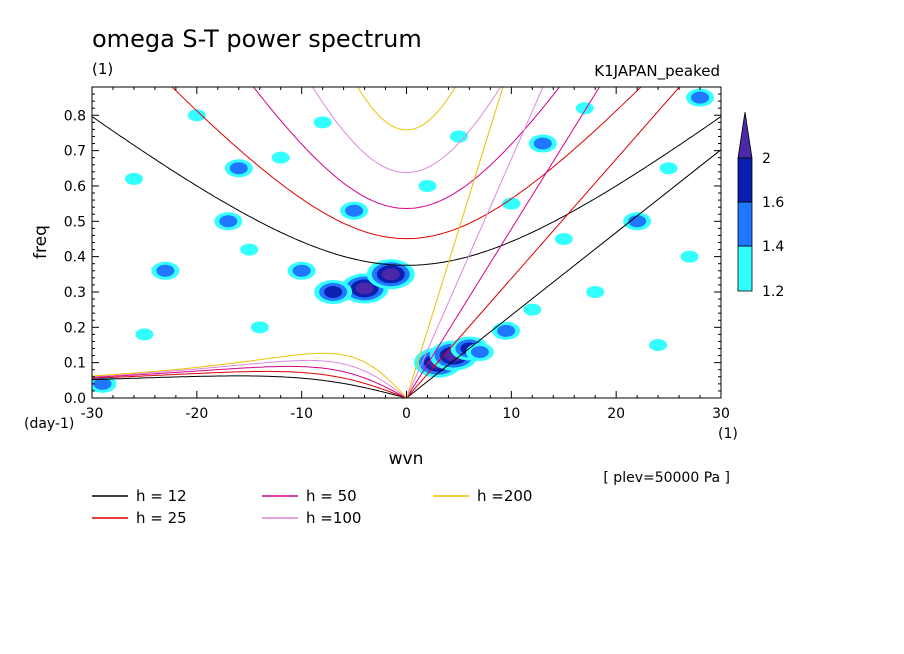 Image resolution: width=904 pixels, height=654 pixels. Describe the element at coordinates (75, 364) in the screenshot. I see `y-tick-label: 0.1` at that location.